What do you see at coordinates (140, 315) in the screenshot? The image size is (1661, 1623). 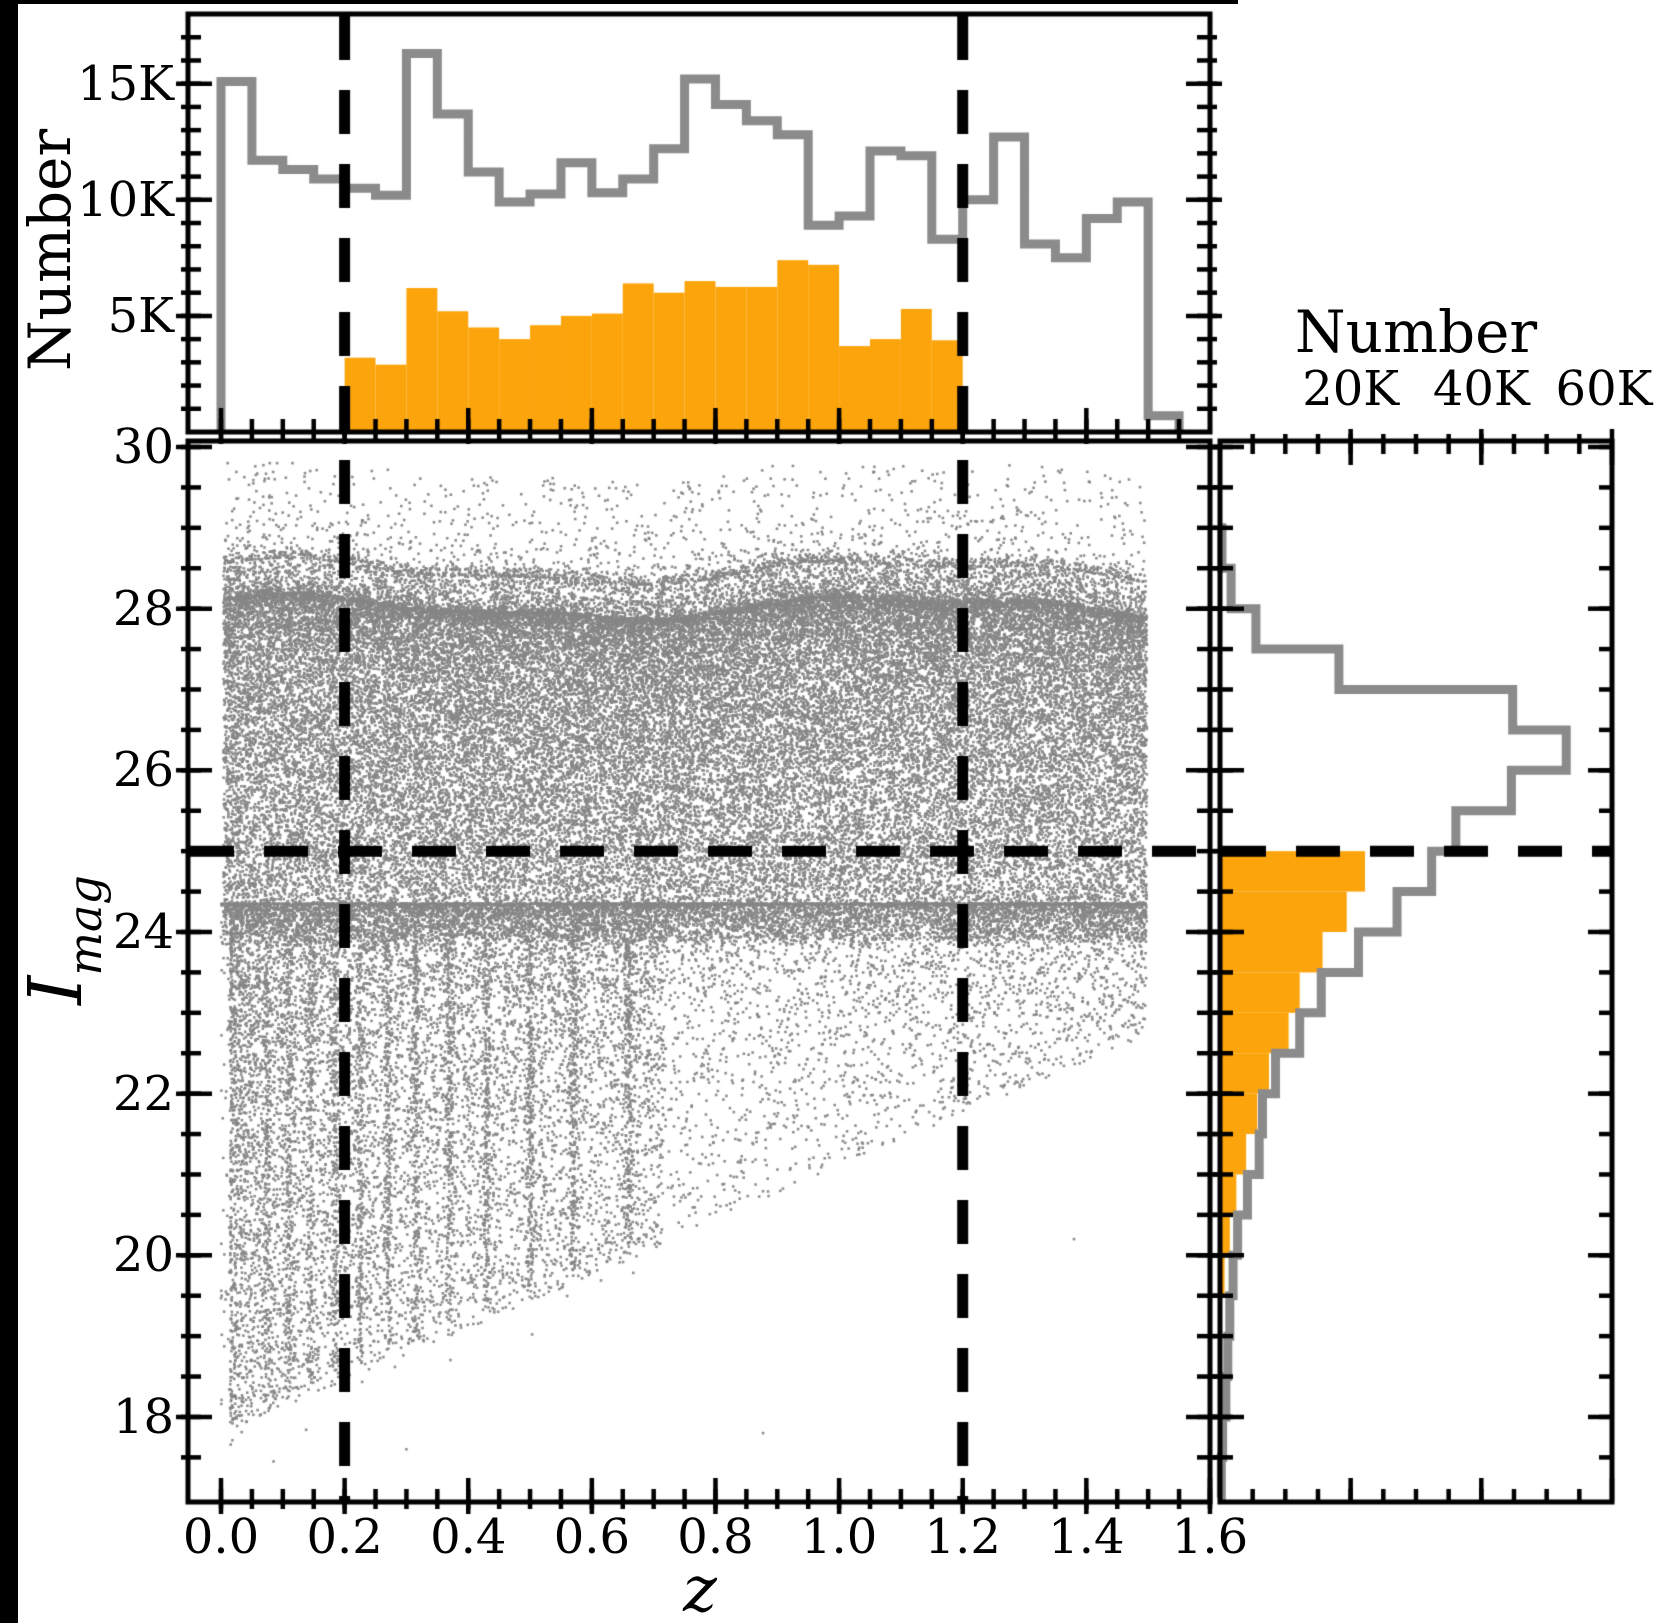 I see `top-hist-ytick-label: 5K` at bounding box center [140, 315].